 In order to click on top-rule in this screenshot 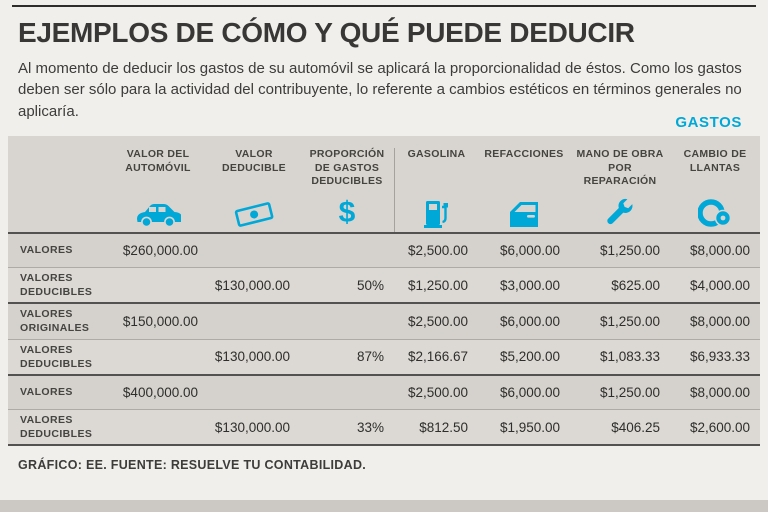, I will do `click(384, 6)`.